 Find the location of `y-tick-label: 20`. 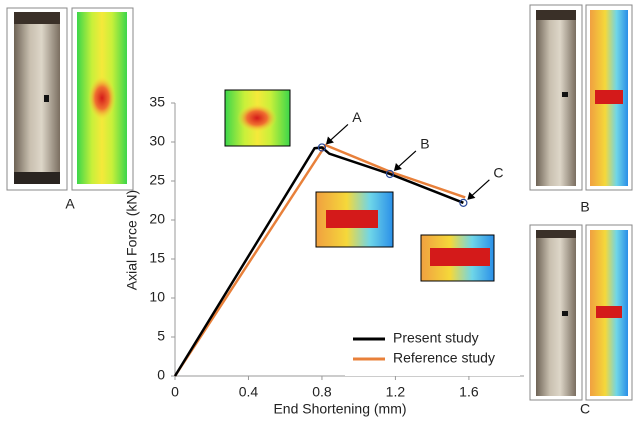

y-tick-label: 20 is located at coordinates (157, 219).